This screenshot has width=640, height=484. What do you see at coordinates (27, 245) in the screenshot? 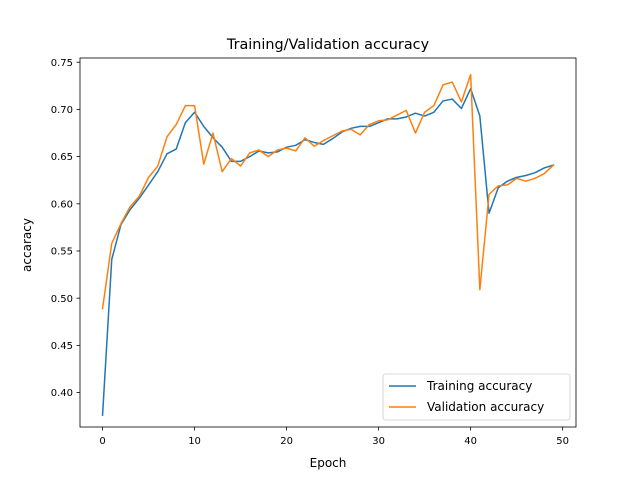
I see `y-axis-label: accaracy` at bounding box center [27, 245].